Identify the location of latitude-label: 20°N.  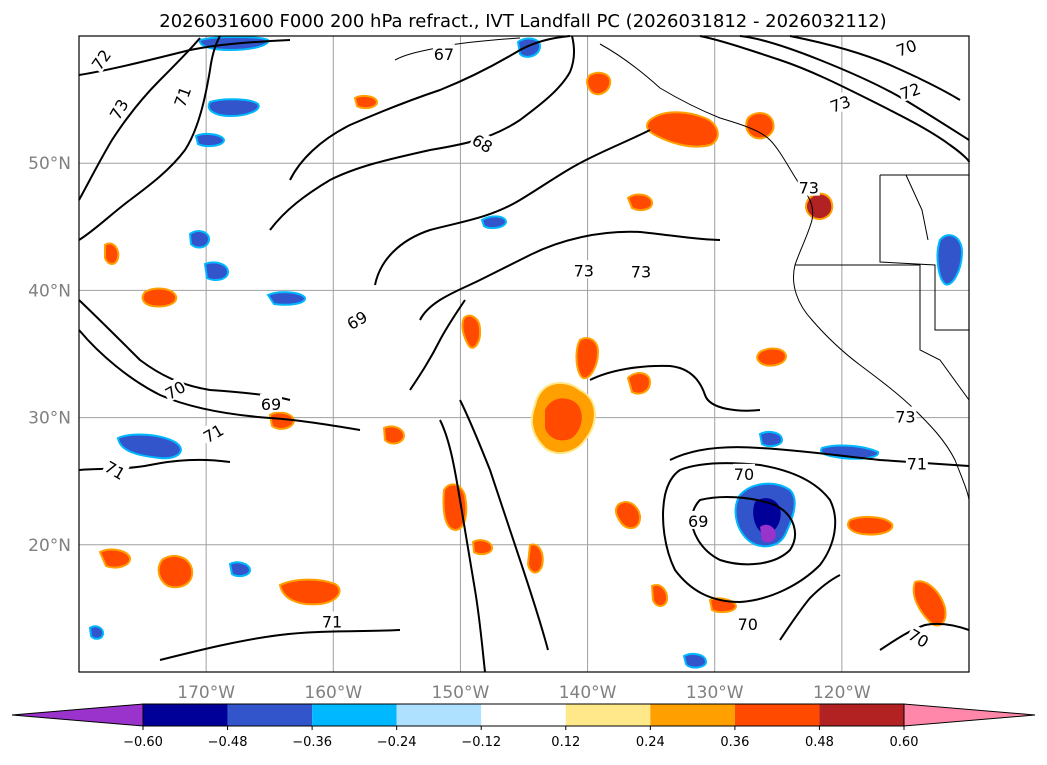
(49, 546).